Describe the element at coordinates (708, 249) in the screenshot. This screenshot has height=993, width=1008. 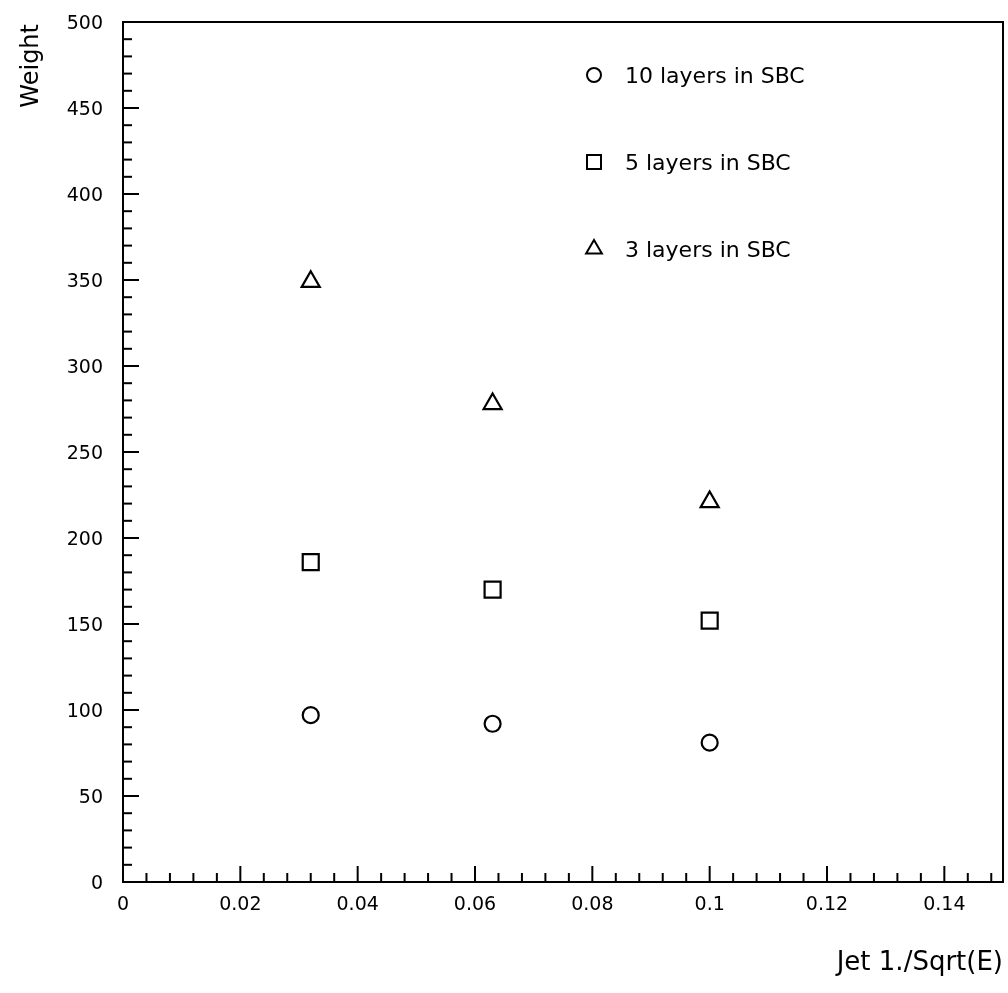
I see `legend-label: 3 layers in SBC` at that location.